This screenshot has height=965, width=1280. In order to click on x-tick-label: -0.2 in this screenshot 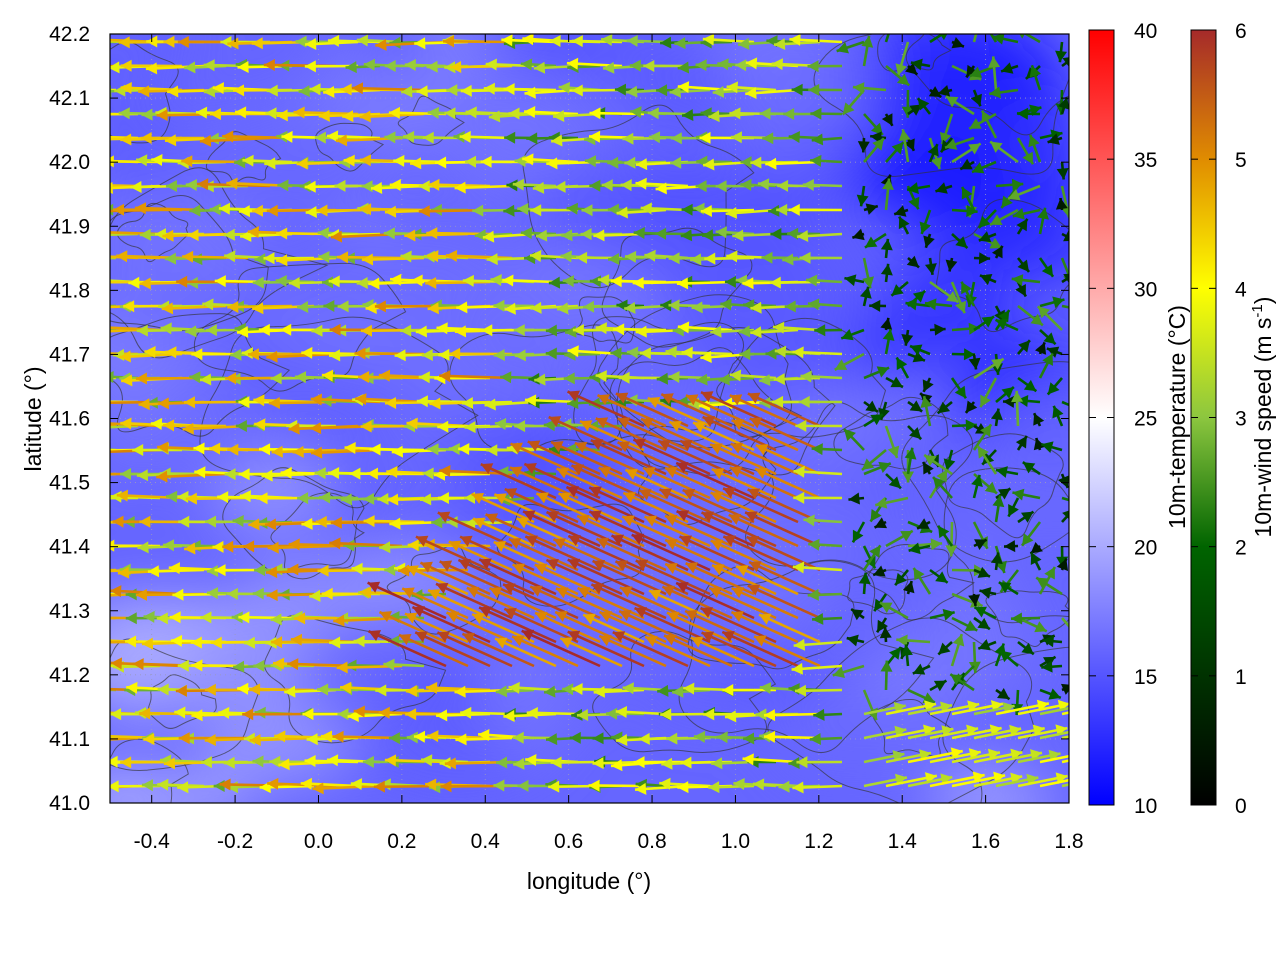, I will do `click(235, 841)`.